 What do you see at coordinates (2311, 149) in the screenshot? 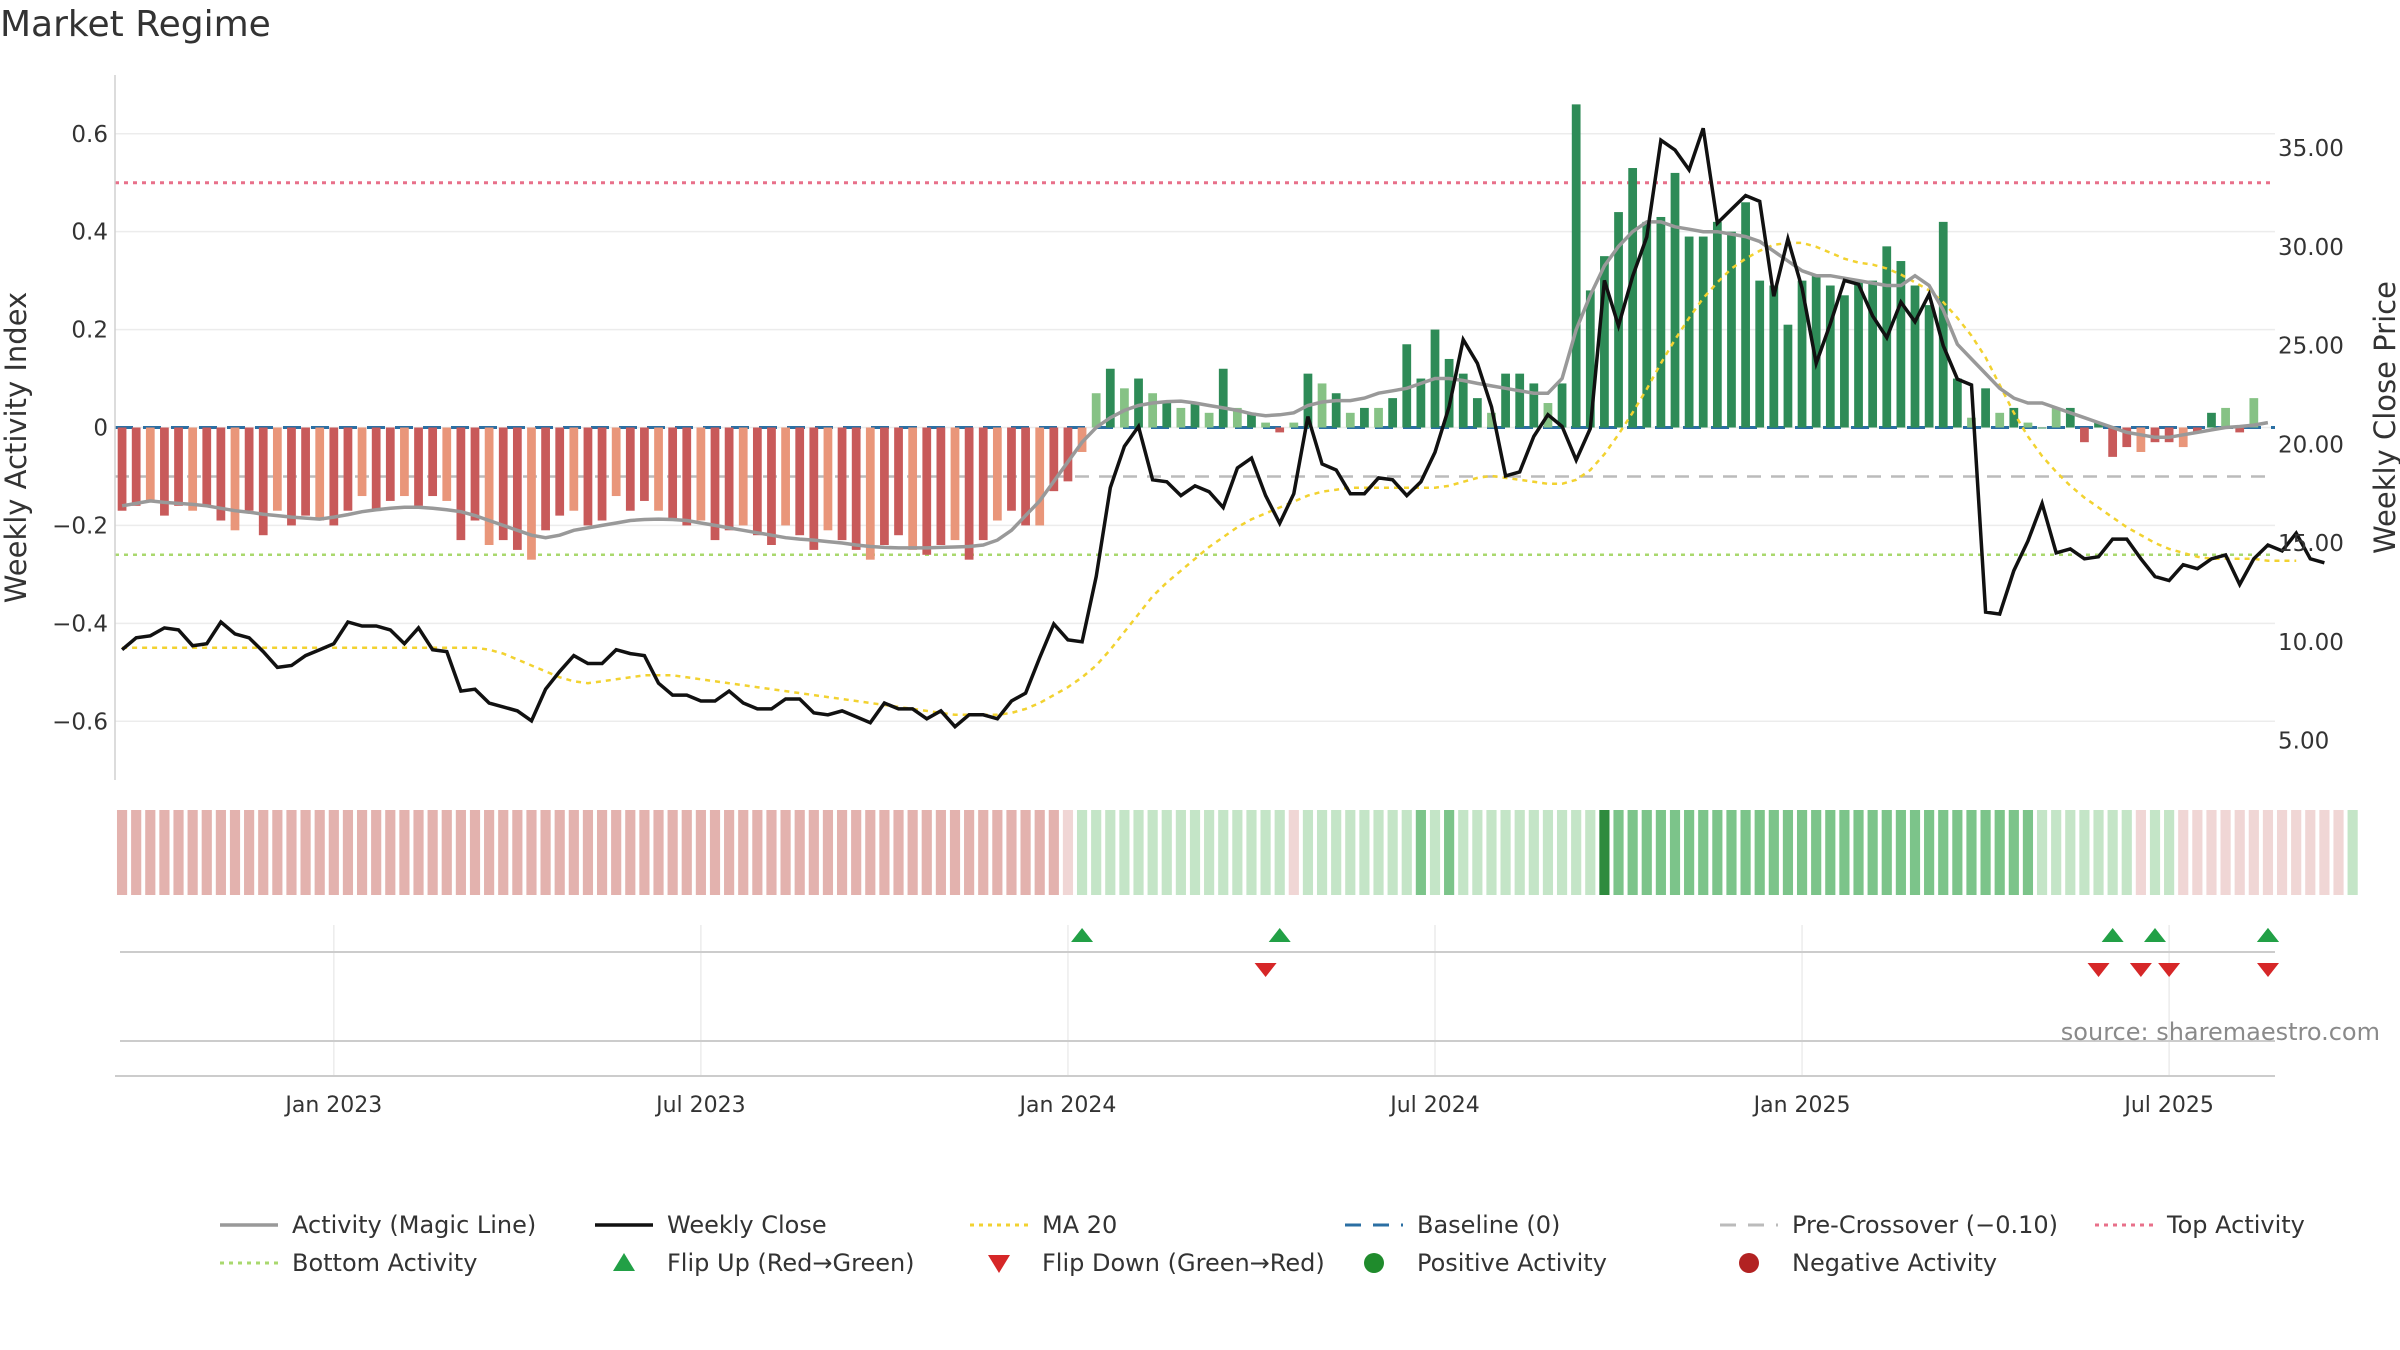
I see `right-tick-label: 35.00` at bounding box center [2311, 149].